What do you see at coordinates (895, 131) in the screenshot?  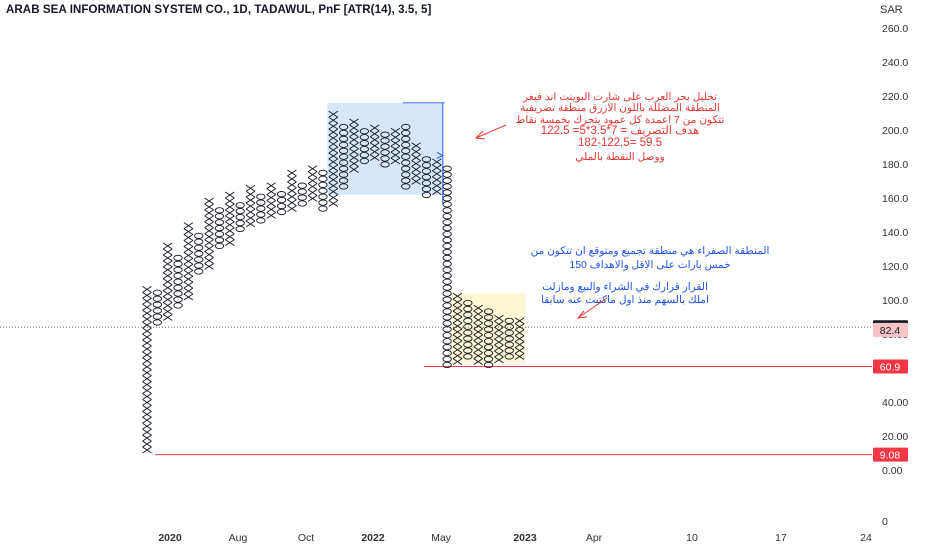 I see `y-tick-label: 200.0` at bounding box center [895, 131].